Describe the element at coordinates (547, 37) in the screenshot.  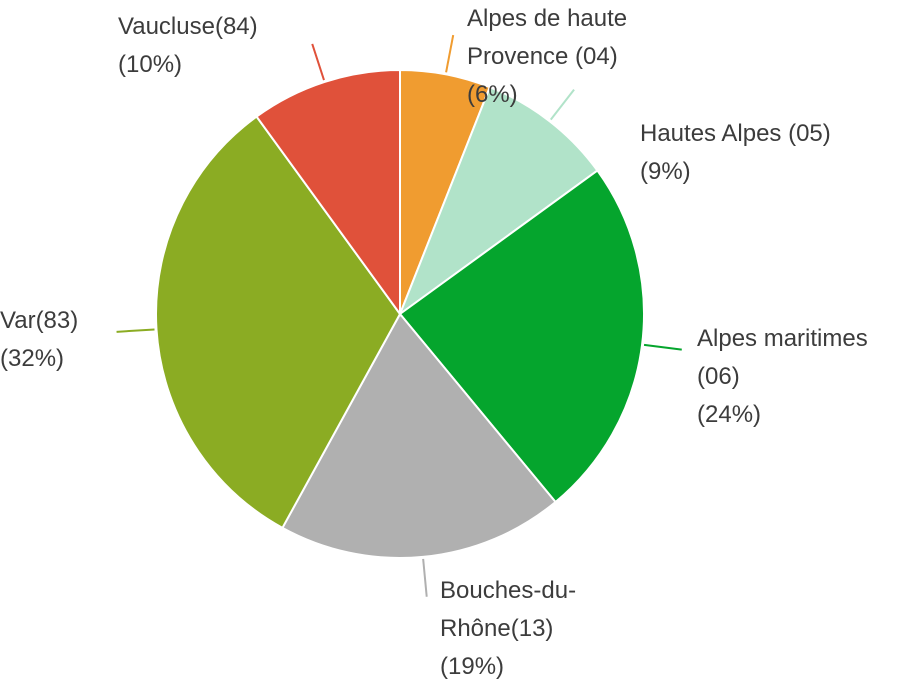
I see `category-label: Alpes de haute Provence (04)` at that location.